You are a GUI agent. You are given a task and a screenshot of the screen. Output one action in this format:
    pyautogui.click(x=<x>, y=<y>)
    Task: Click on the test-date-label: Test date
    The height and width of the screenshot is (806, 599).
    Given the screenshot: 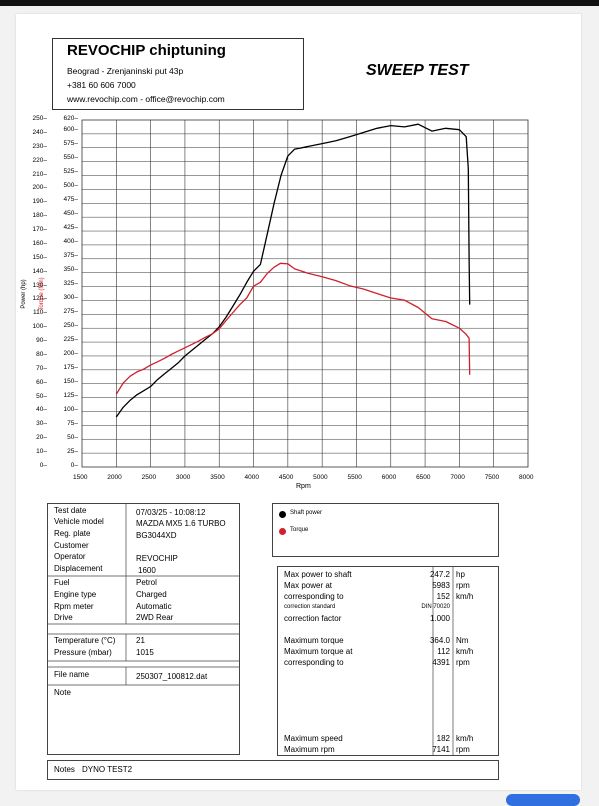 What is the action you would take?
    pyautogui.click(x=70, y=510)
    